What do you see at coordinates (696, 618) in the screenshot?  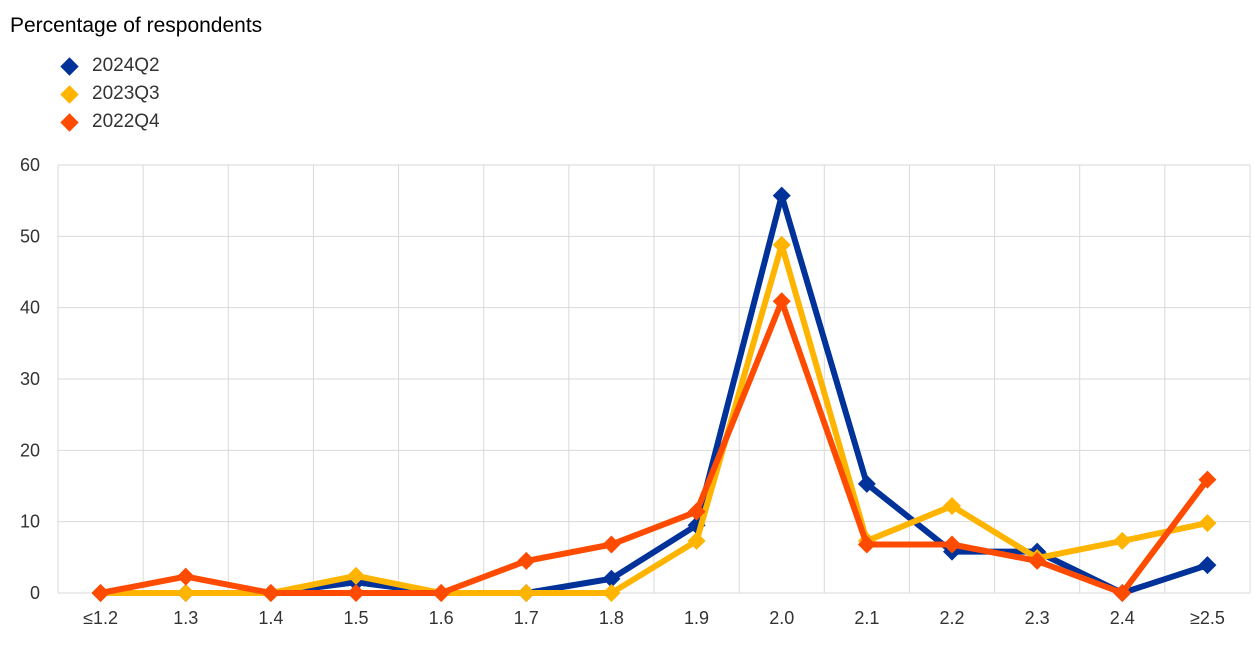 I see `x-tick-label: 1.9` at bounding box center [696, 618].